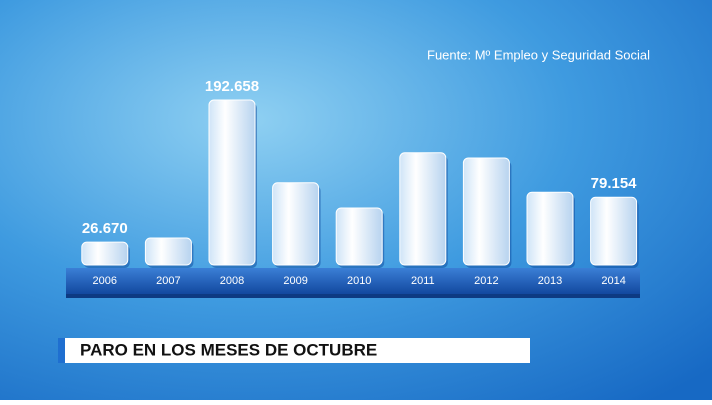 Image resolution: width=712 pixels, height=405 pixels. I want to click on x-tick-label: 2007, so click(168, 281).